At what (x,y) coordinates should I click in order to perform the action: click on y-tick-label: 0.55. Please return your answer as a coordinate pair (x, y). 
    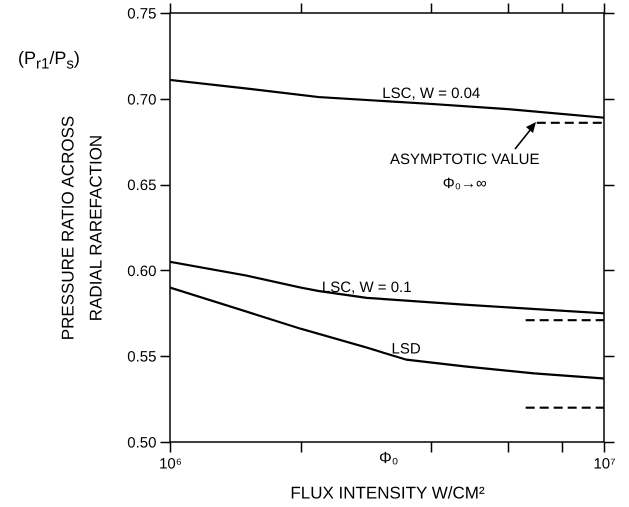
    Looking at the image, I should click on (141, 357).